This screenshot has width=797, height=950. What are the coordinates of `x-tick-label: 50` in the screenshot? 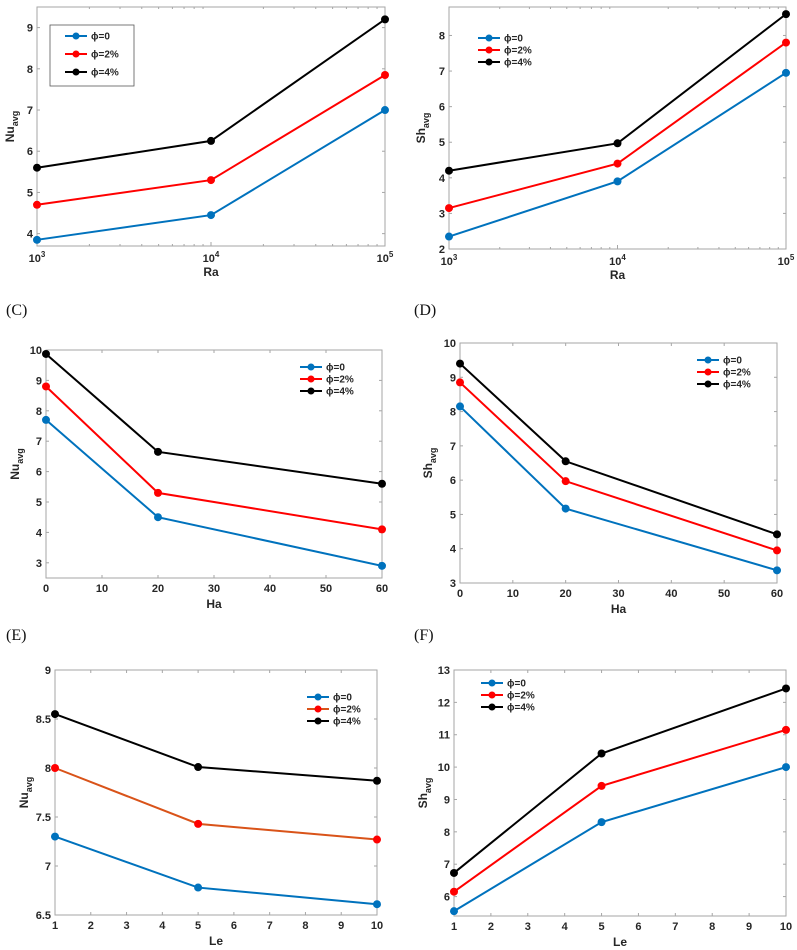 It's located at (724, 594).